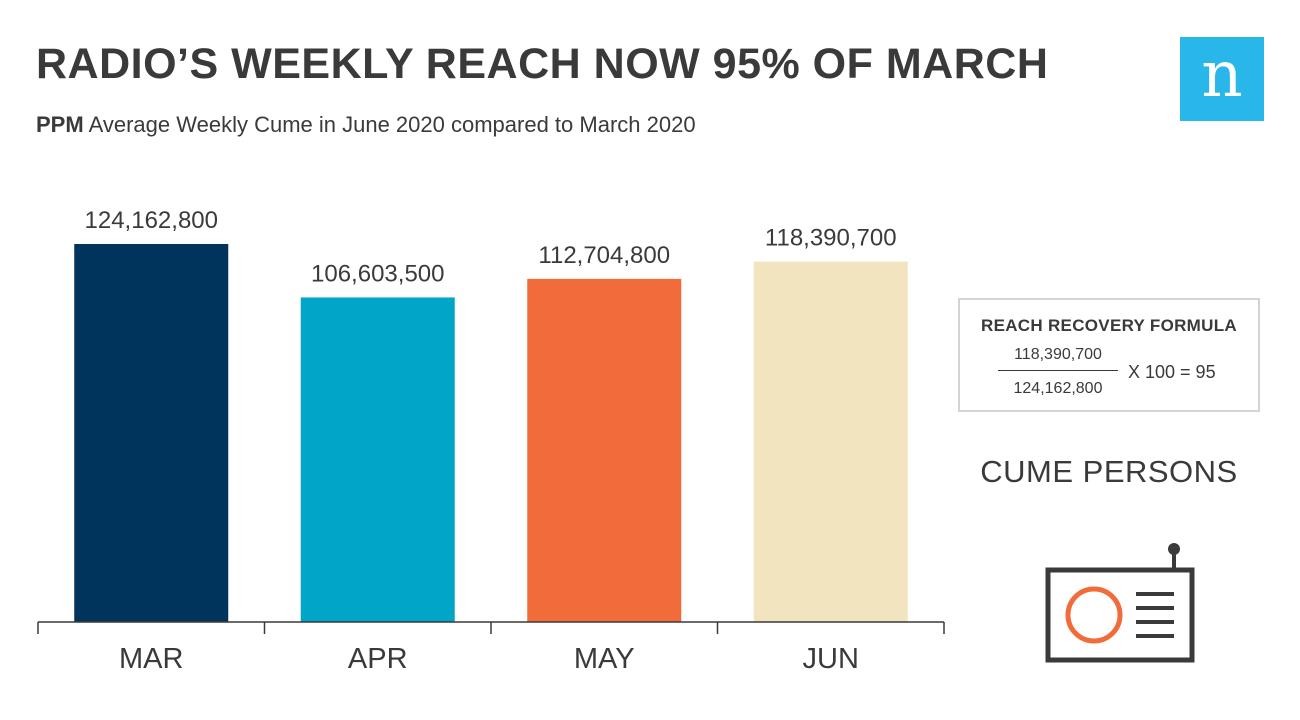 This screenshot has height=720, width=1300. I want to click on radio-body, so click(1120, 615).